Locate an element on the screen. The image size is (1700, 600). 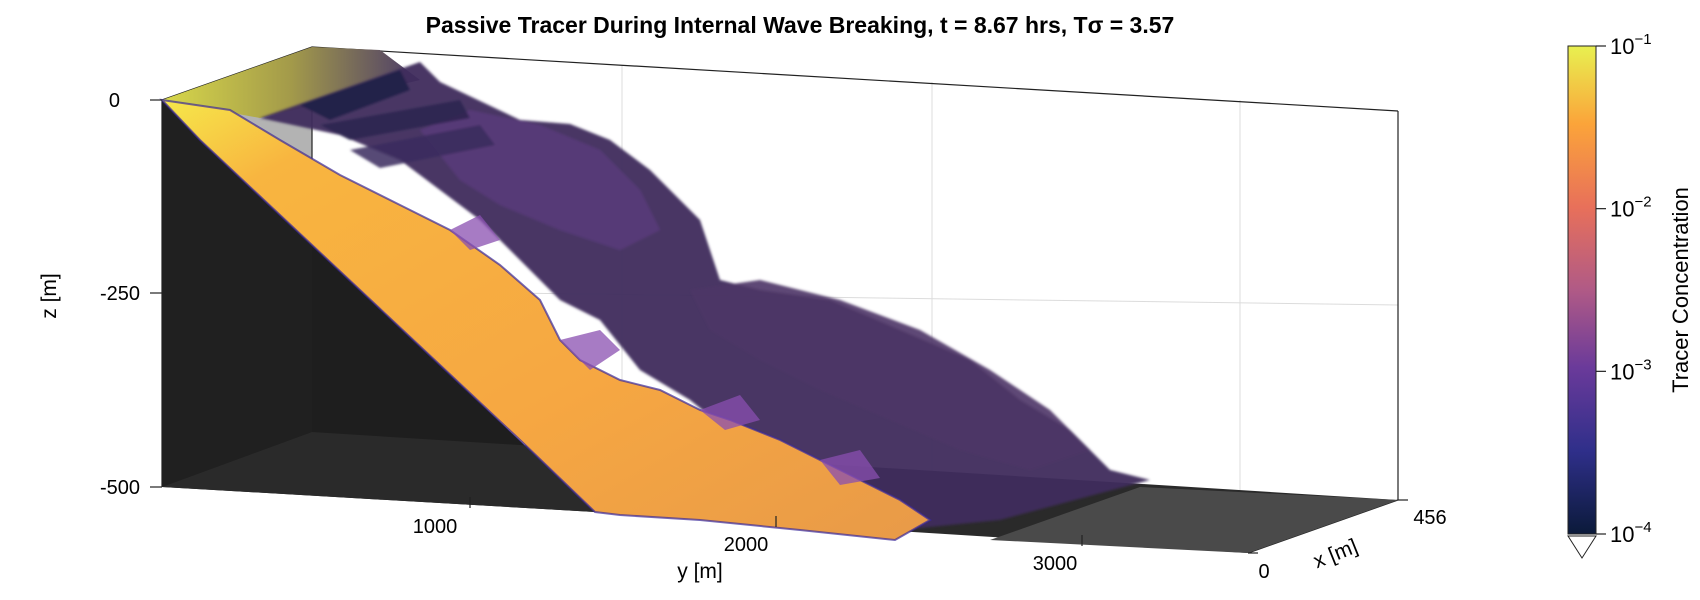
x-axis-label: x [m] is located at coordinates (1335, 554).